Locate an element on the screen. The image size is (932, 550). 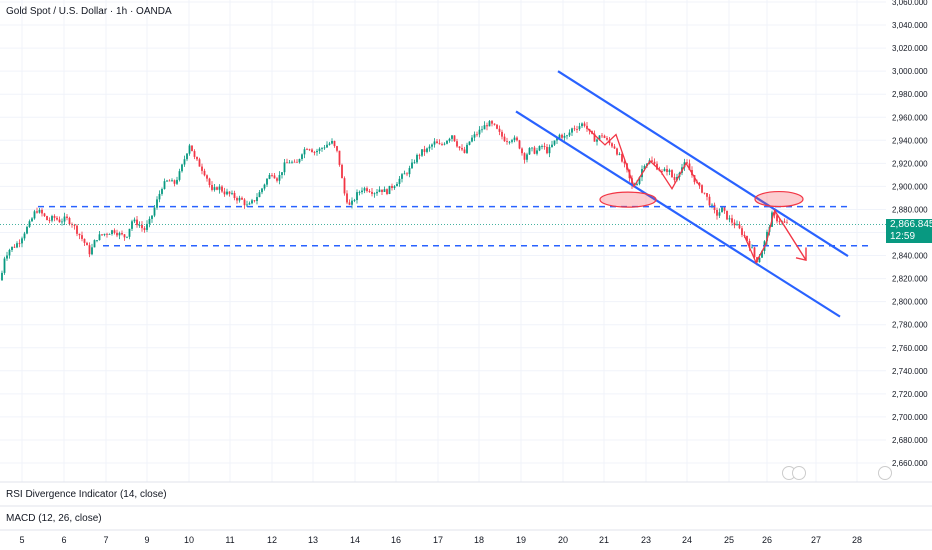
time-tick-label: 12 is located at coordinates (272, 540).